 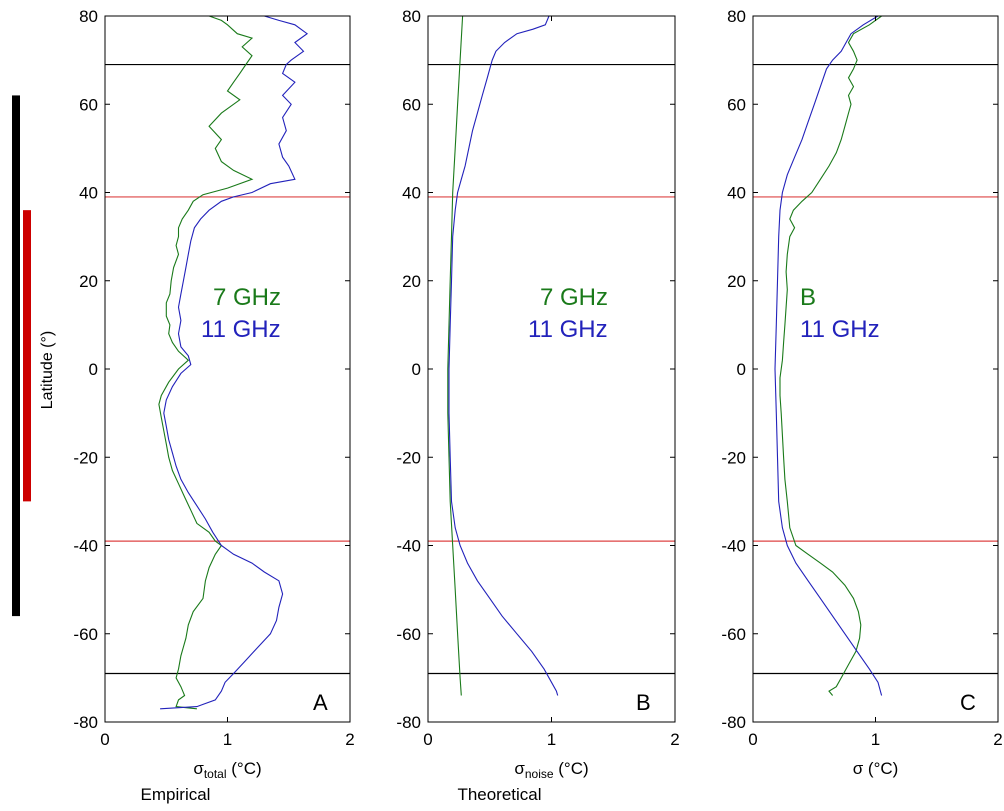 I want to click on panel-b-x-axis-label: σnoise (°C), so click(x=551, y=770).